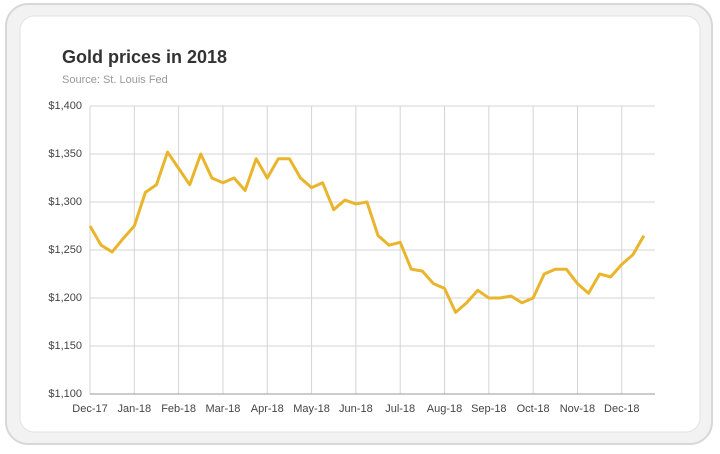 Image resolution: width=720 pixels, height=454 pixels. What do you see at coordinates (621, 409) in the screenshot?
I see `x-tick-label: Dec-18` at bounding box center [621, 409].